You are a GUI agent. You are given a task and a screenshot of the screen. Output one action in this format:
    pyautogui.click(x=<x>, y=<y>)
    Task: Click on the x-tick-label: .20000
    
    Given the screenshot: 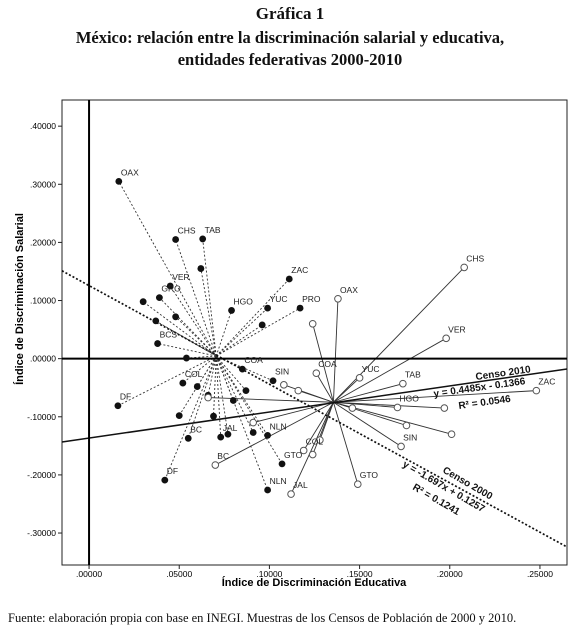 What is the action you would take?
    pyautogui.click(x=450, y=574)
    